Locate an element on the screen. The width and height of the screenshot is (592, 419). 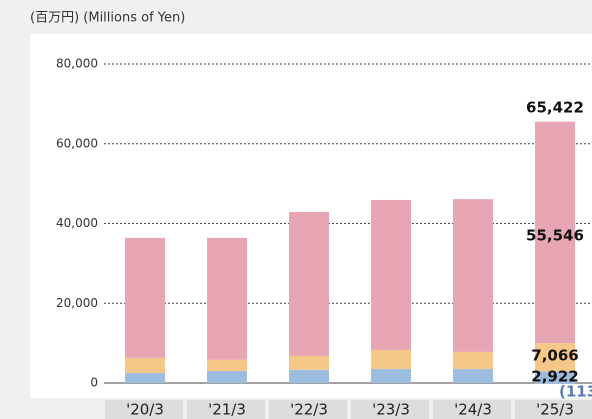
y-tick-label: 40,000 is located at coordinates (77, 223).